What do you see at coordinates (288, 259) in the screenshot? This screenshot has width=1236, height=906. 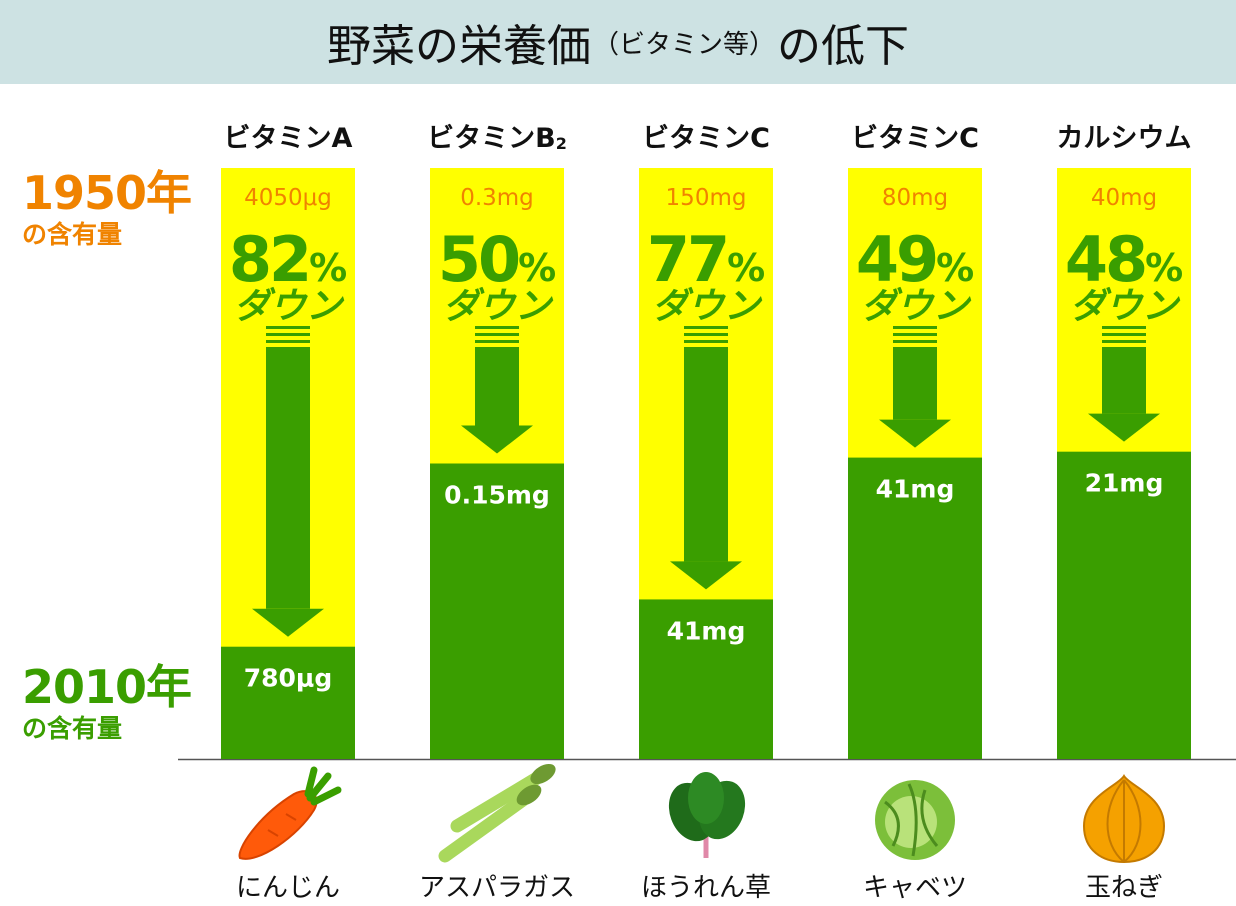 I see `percent-down-label: 82%` at bounding box center [288, 259].